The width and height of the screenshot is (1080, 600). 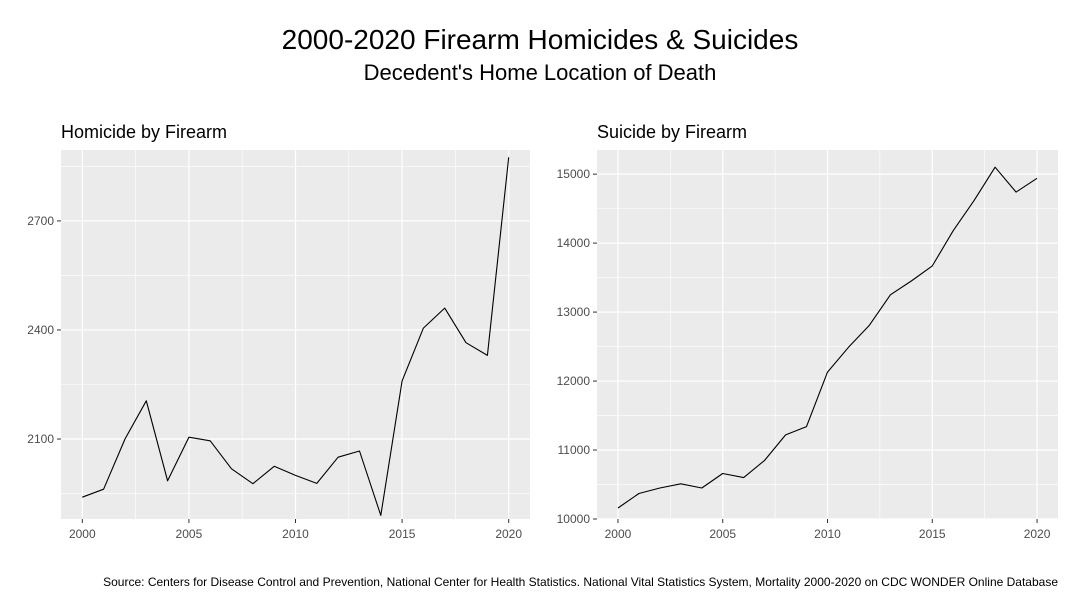 What do you see at coordinates (40, 439) in the screenshot?
I see `y-tick-label: 2100` at bounding box center [40, 439].